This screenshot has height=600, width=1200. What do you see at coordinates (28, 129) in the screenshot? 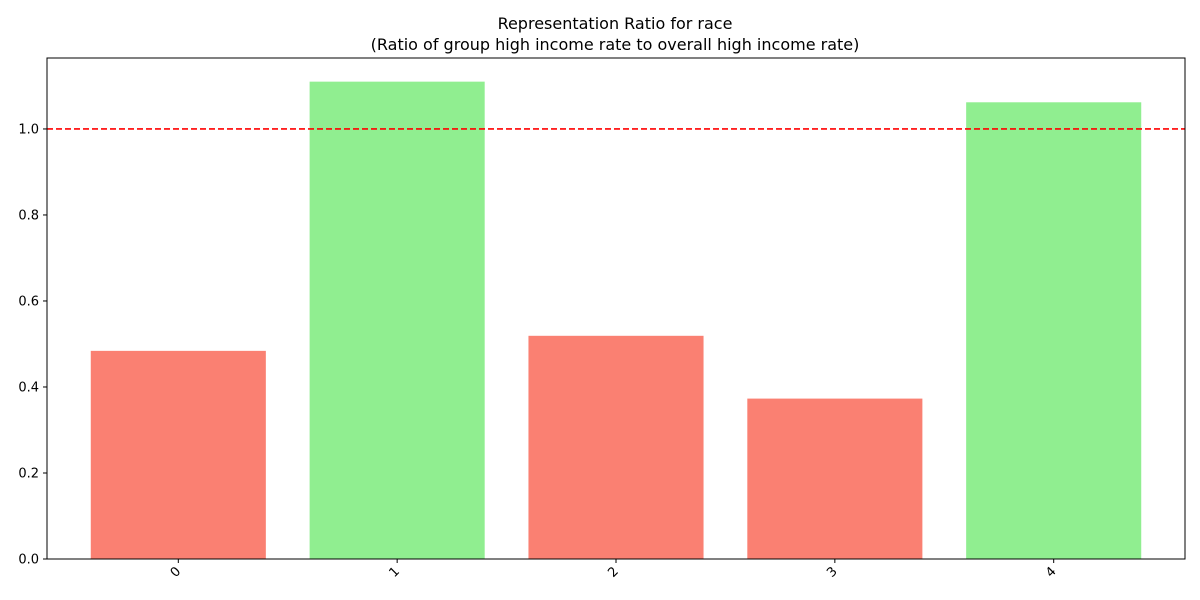
I see `y-tick-label: 1.0` at bounding box center [28, 129].